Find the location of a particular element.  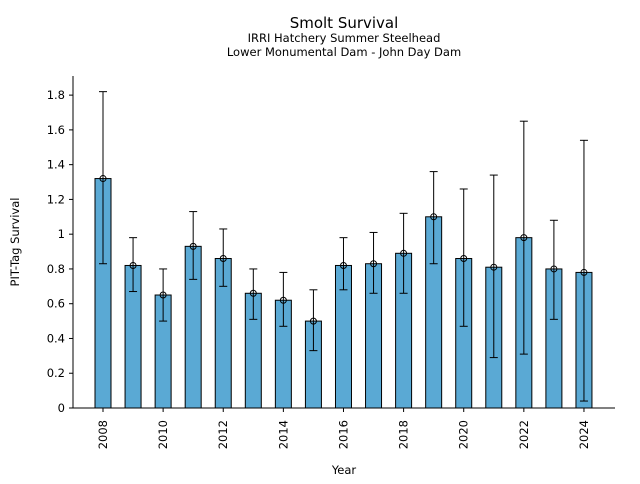

x-tick-label-2008: 2008 is located at coordinates (103, 434).